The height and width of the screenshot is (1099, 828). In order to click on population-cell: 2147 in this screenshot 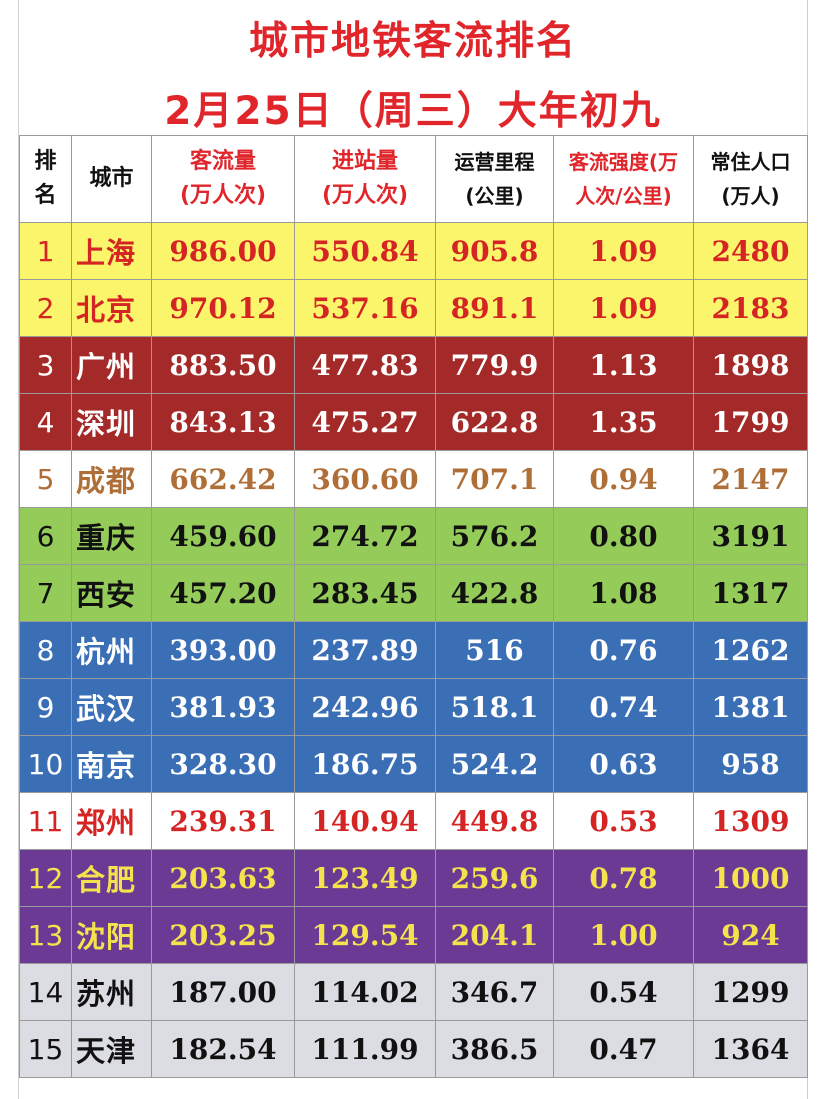, I will do `click(750, 479)`.